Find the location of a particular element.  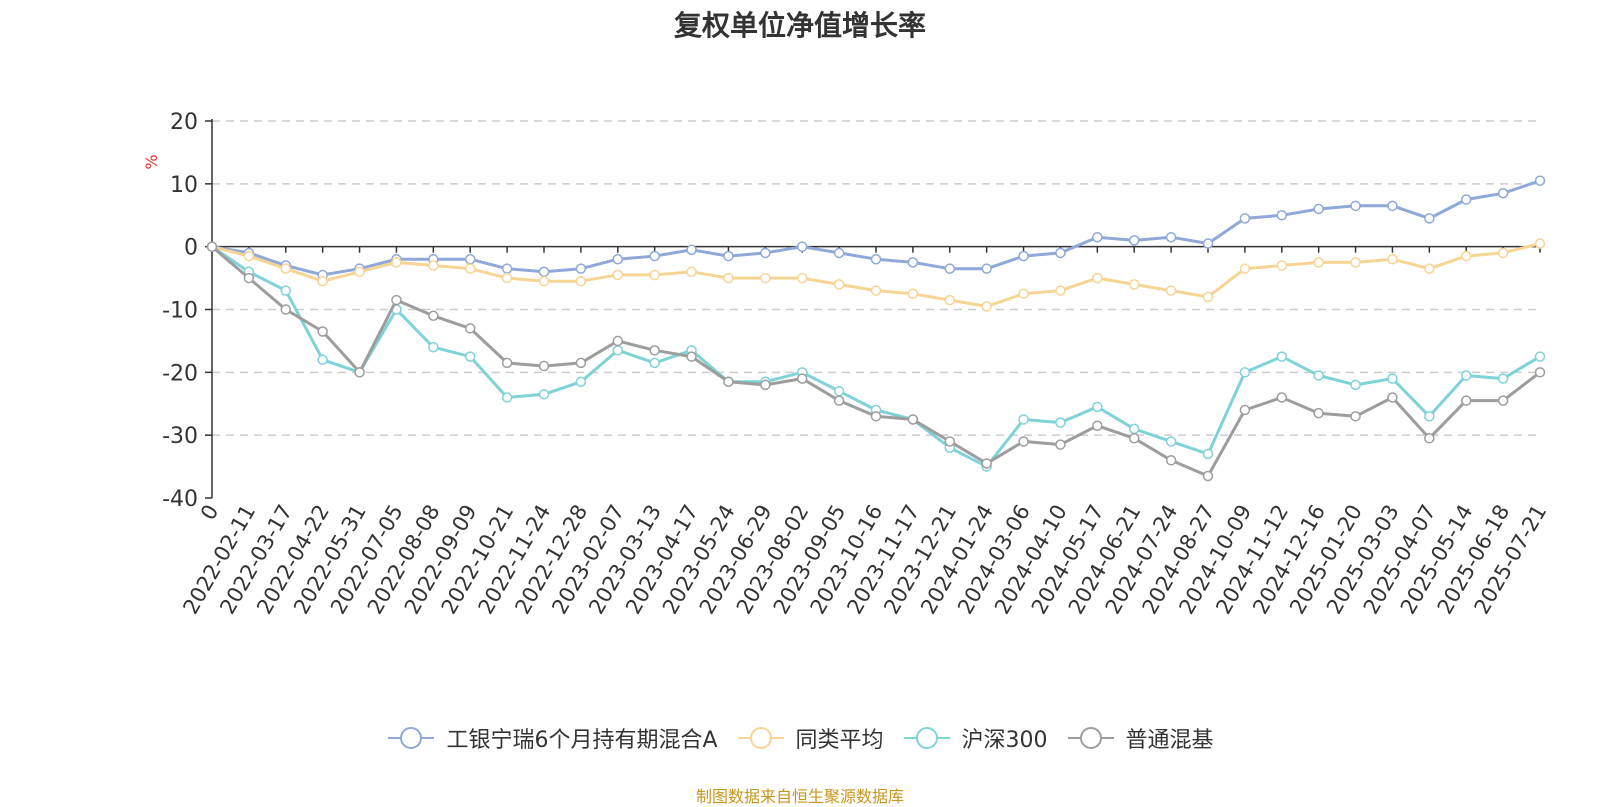

legend-item-3: 沪深300 is located at coordinates (975, 738).